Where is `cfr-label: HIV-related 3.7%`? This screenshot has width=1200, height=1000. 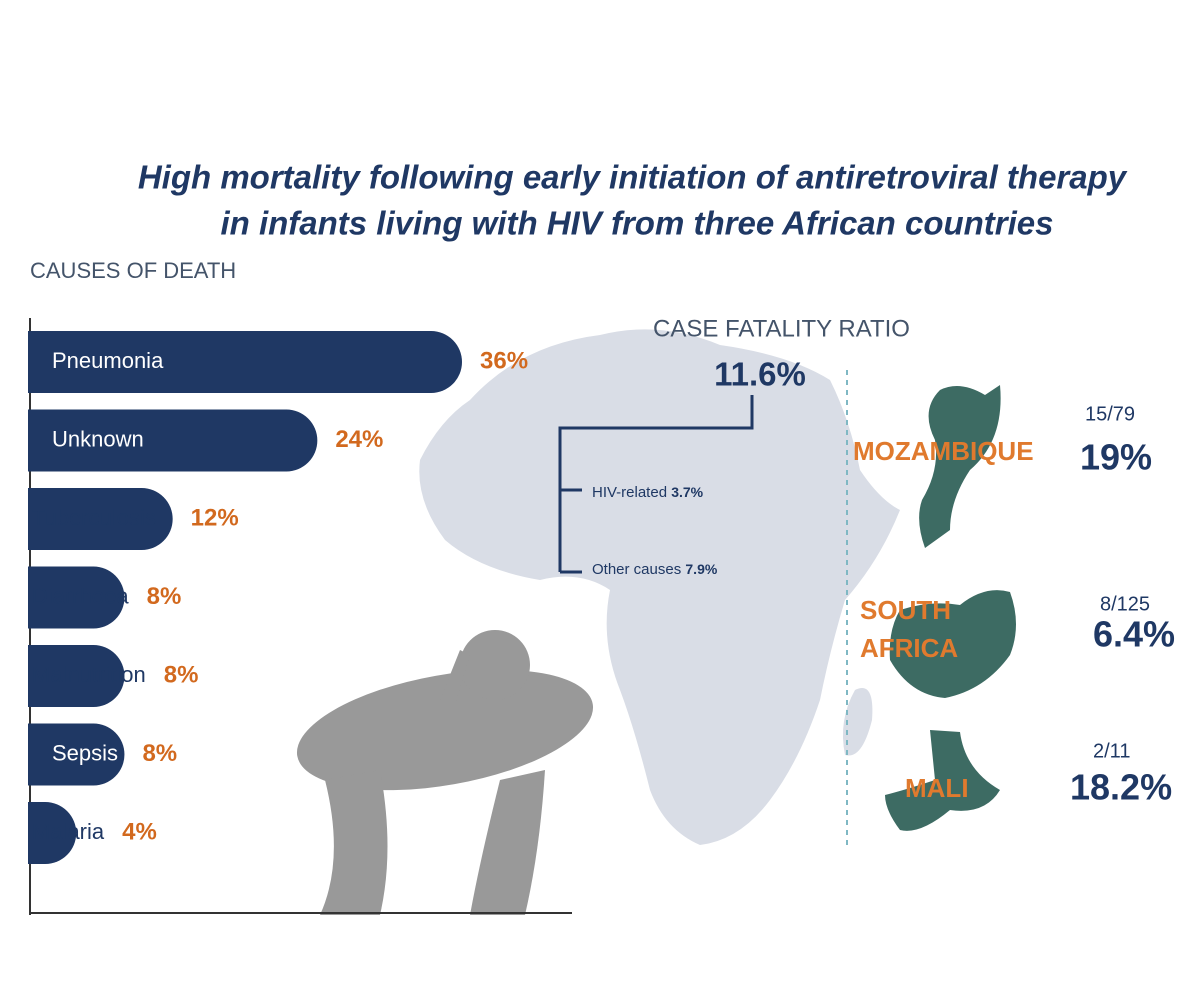
cfr-label: HIV-related 3.7% is located at coordinates (648, 492).